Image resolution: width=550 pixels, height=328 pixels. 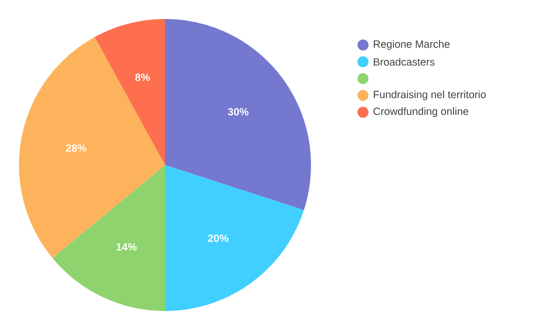 What do you see at coordinates (126, 247) in the screenshot?
I see `data-label: 14%` at bounding box center [126, 247].